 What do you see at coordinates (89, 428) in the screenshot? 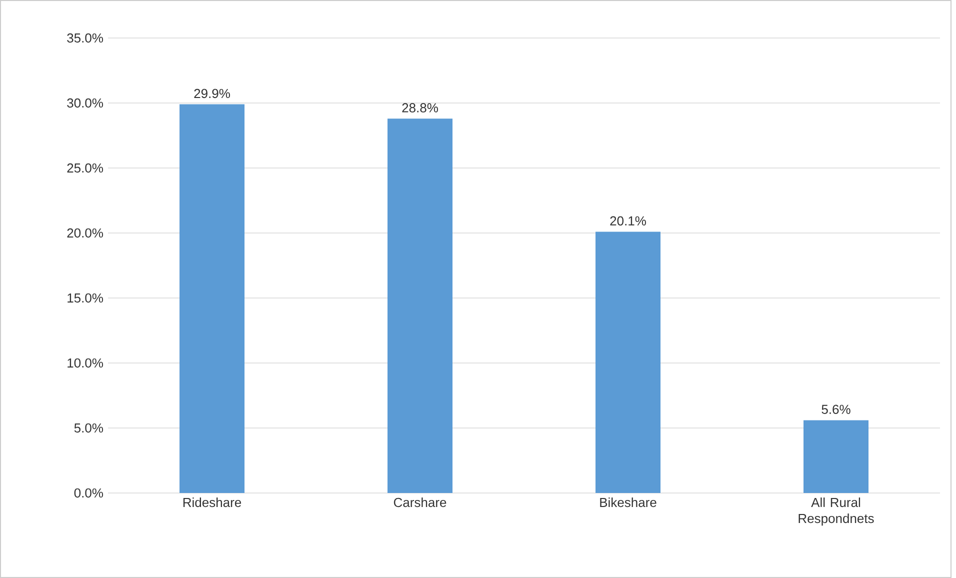
I see `y-tick-label: 5.0%` at bounding box center [89, 428].